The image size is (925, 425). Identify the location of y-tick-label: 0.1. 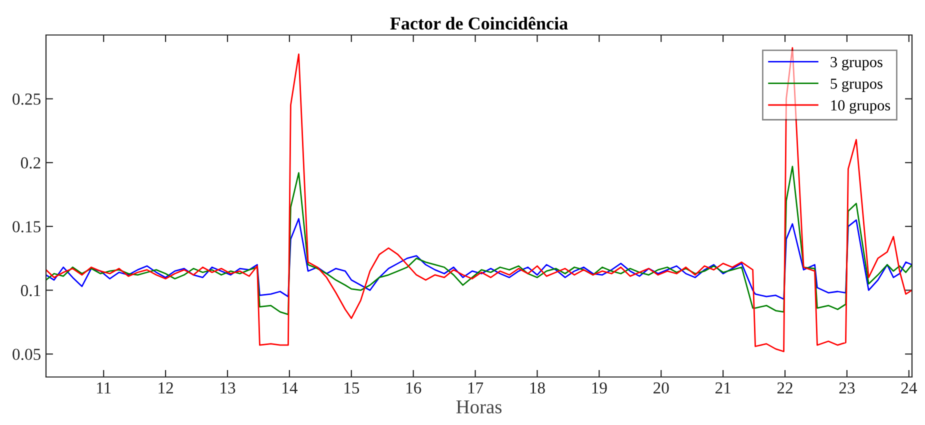
(30, 290).